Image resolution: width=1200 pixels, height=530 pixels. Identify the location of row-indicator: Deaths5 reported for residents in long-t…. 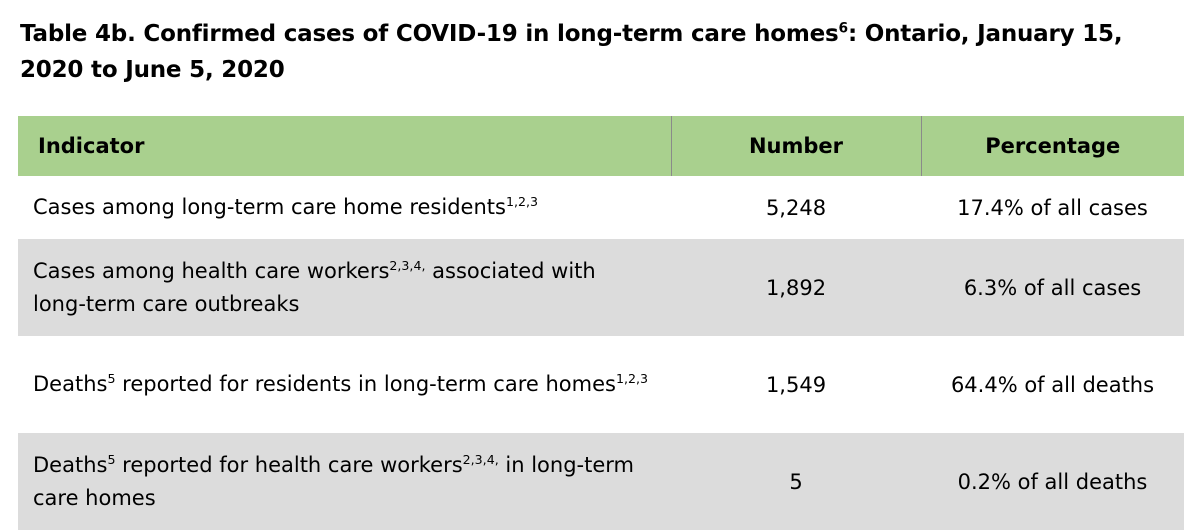
(344, 384).